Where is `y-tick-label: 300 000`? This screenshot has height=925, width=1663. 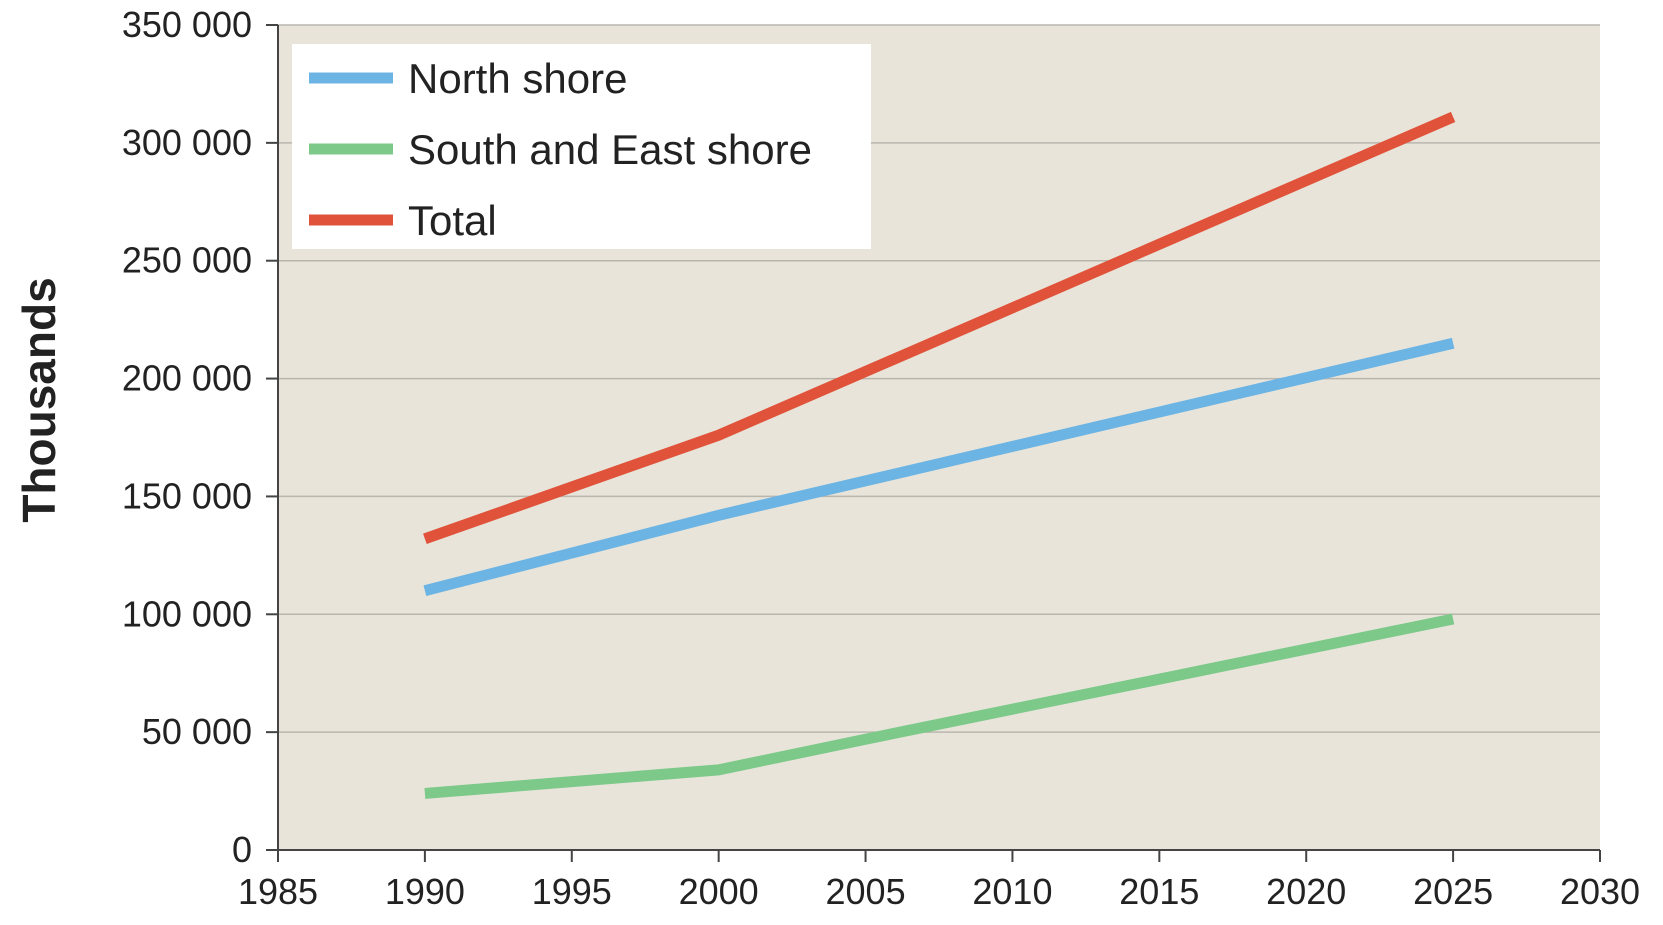 y-tick-label: 300 000 is located at coordinates (187, 142).